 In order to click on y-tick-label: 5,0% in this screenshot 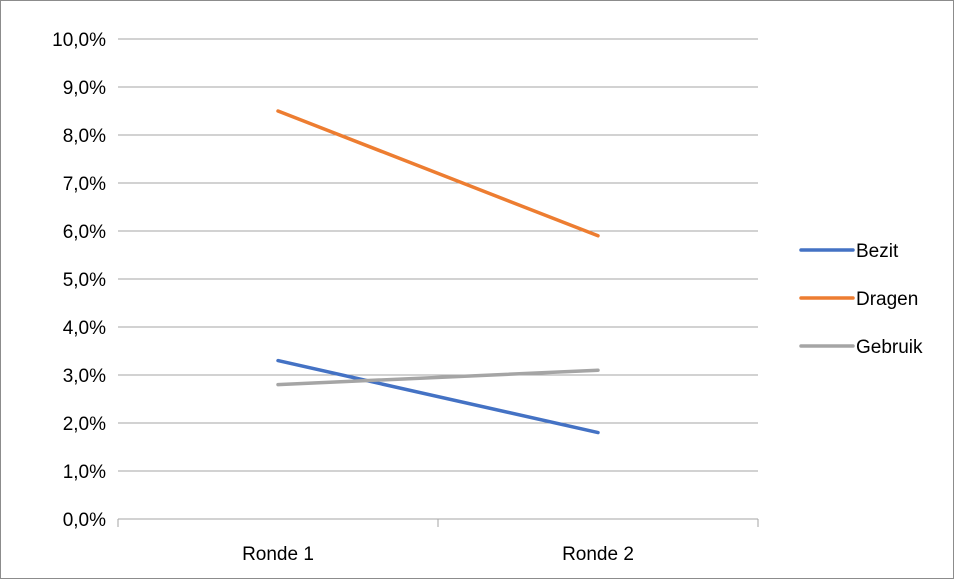, I will do `click(84, 280)`.